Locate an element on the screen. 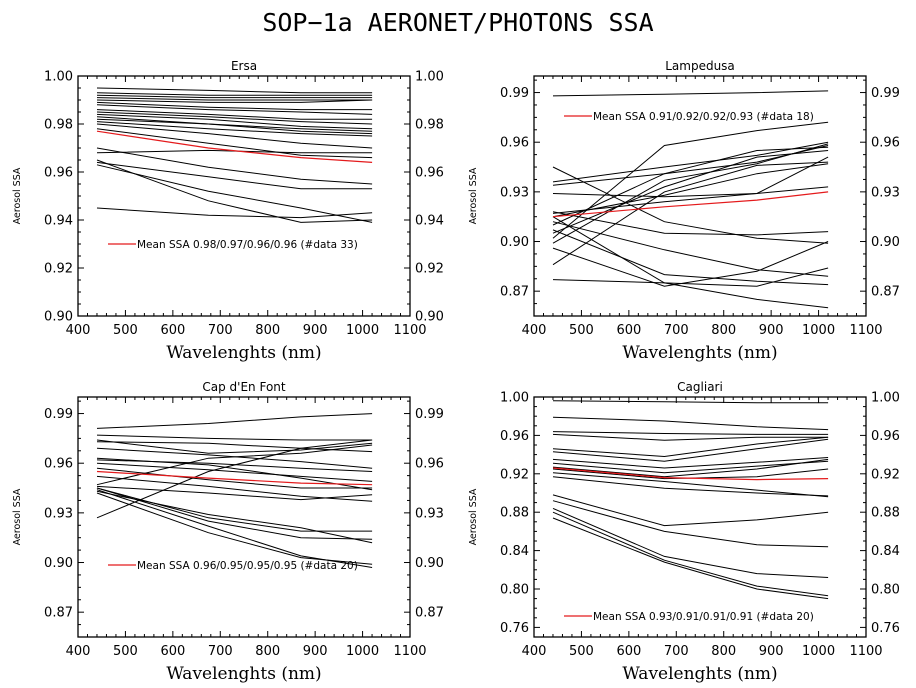  y-tick-label-right: 0.80 is located at coordinates (885, 590).